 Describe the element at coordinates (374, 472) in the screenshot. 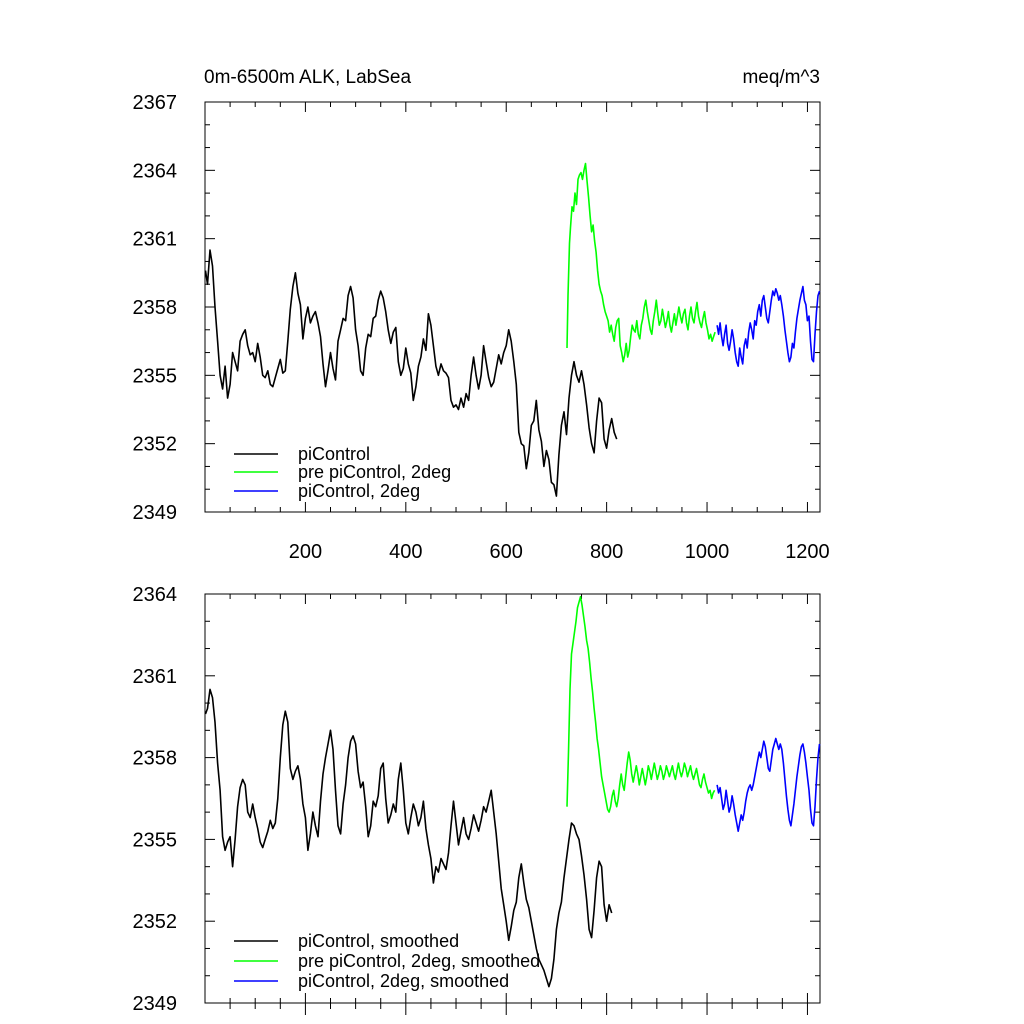

I see `top-legend-label-1: pre piControl, 2deg` at that location.